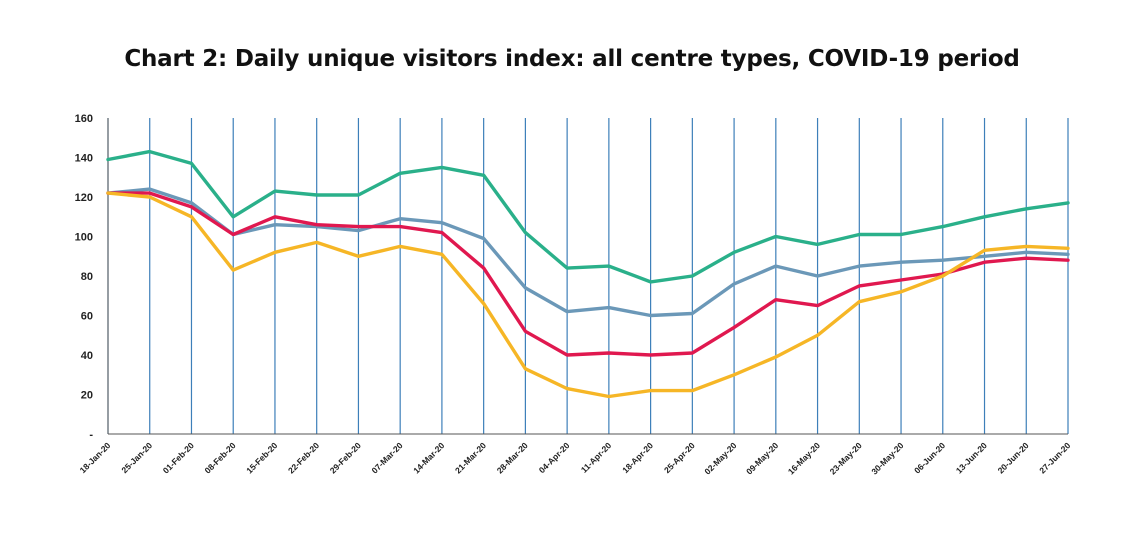  Describe the element at coordinates (512, 457) in the screenshot. I see `x-tick-label: 28-Mar-20` at that location.